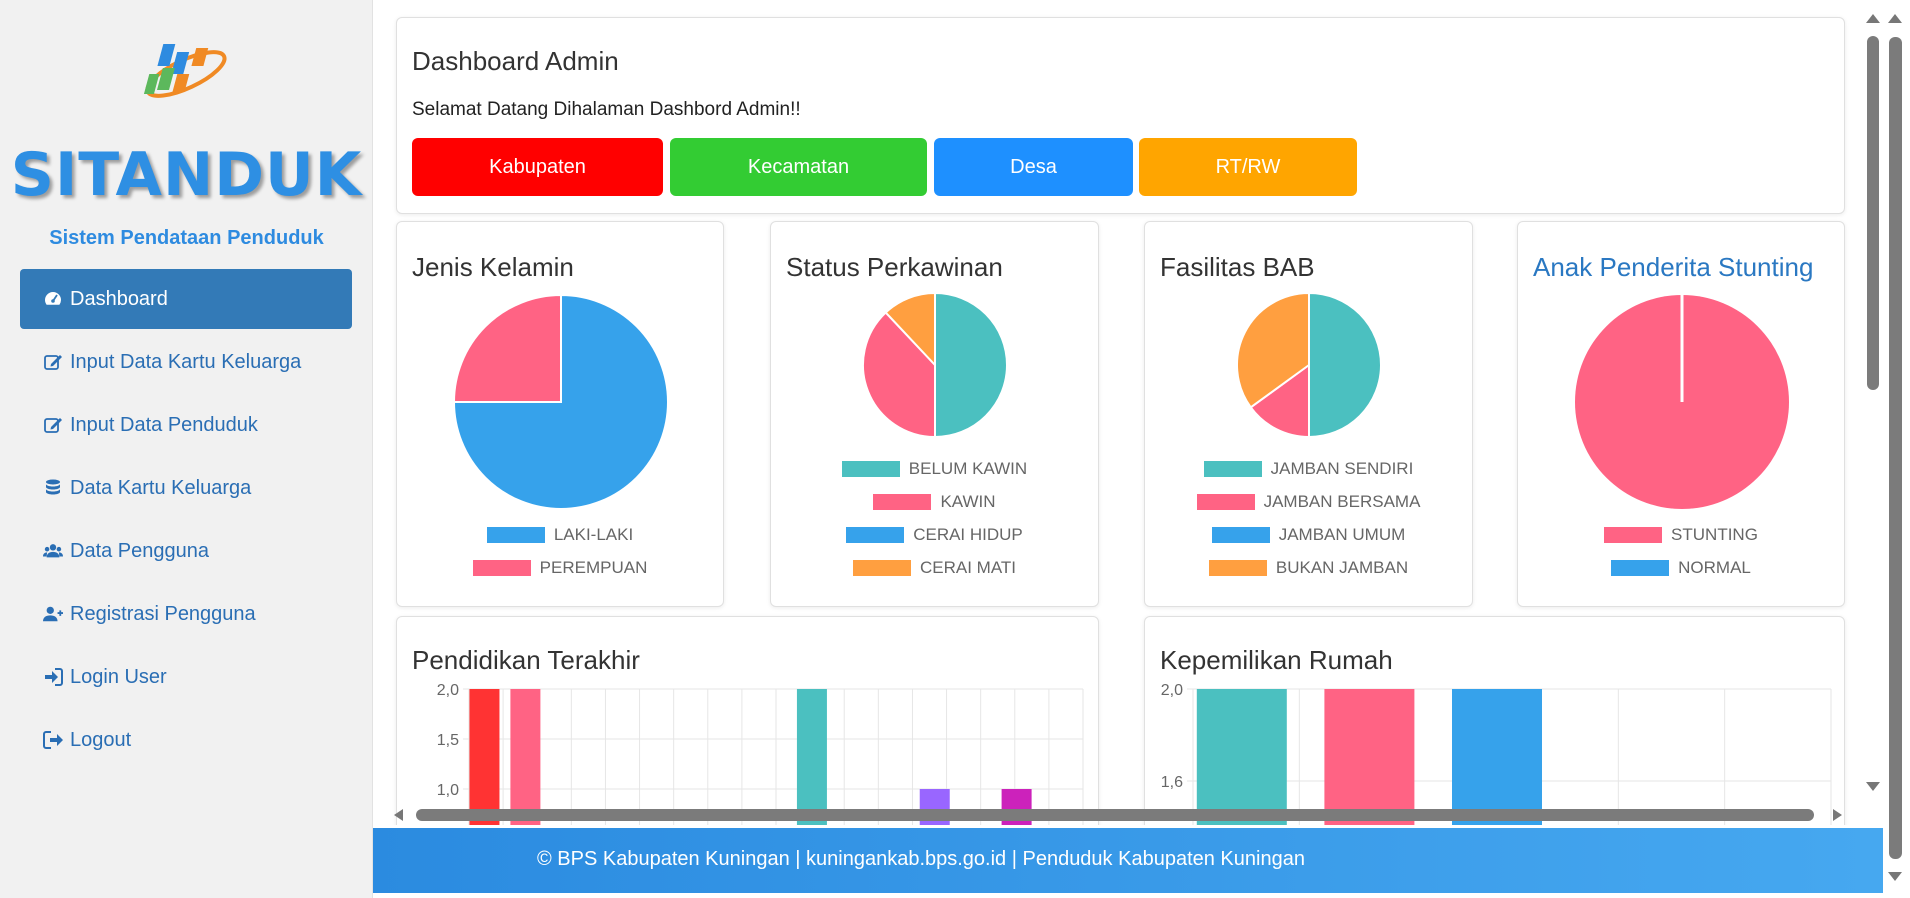  I want to click on legend-item: JAMBAN UMUM, so click(1308, 534).